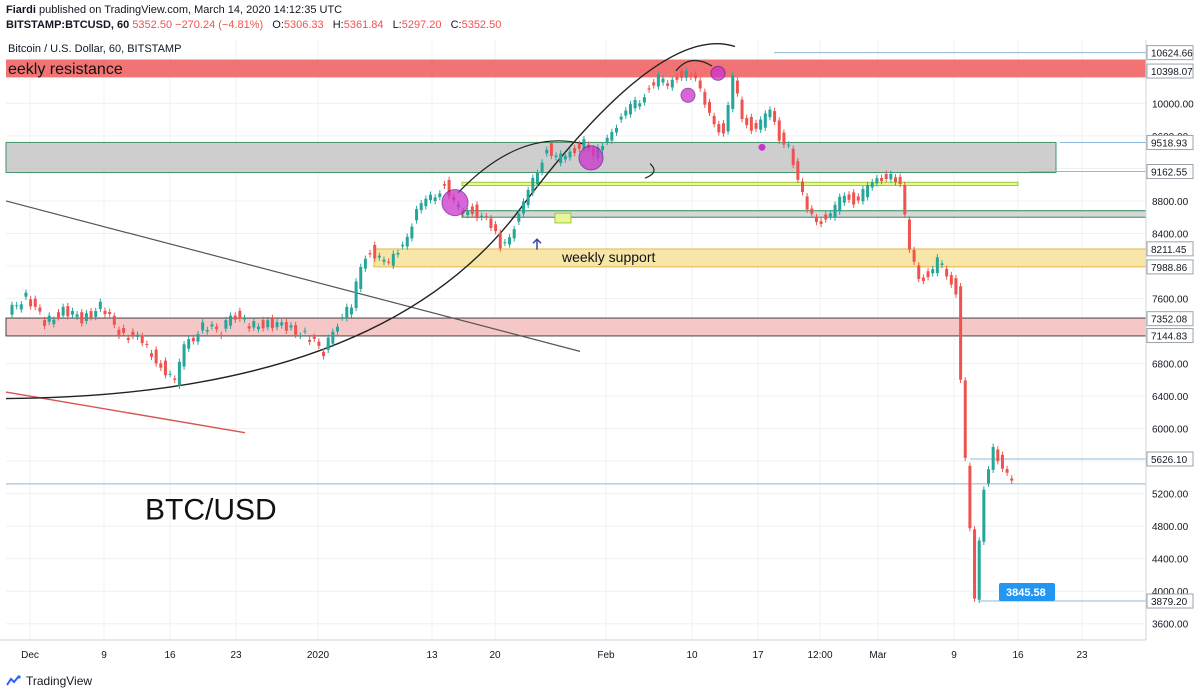 This screenshot has width=1200, height=694. I want to click on weekly-support-label: weekly support, so click(608, 257).